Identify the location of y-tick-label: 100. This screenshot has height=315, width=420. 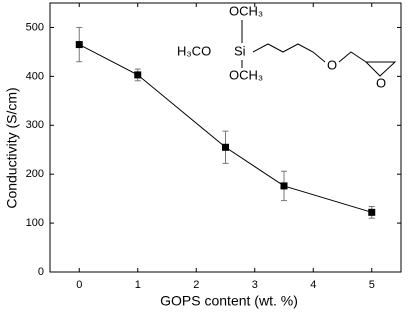
(35, 223).